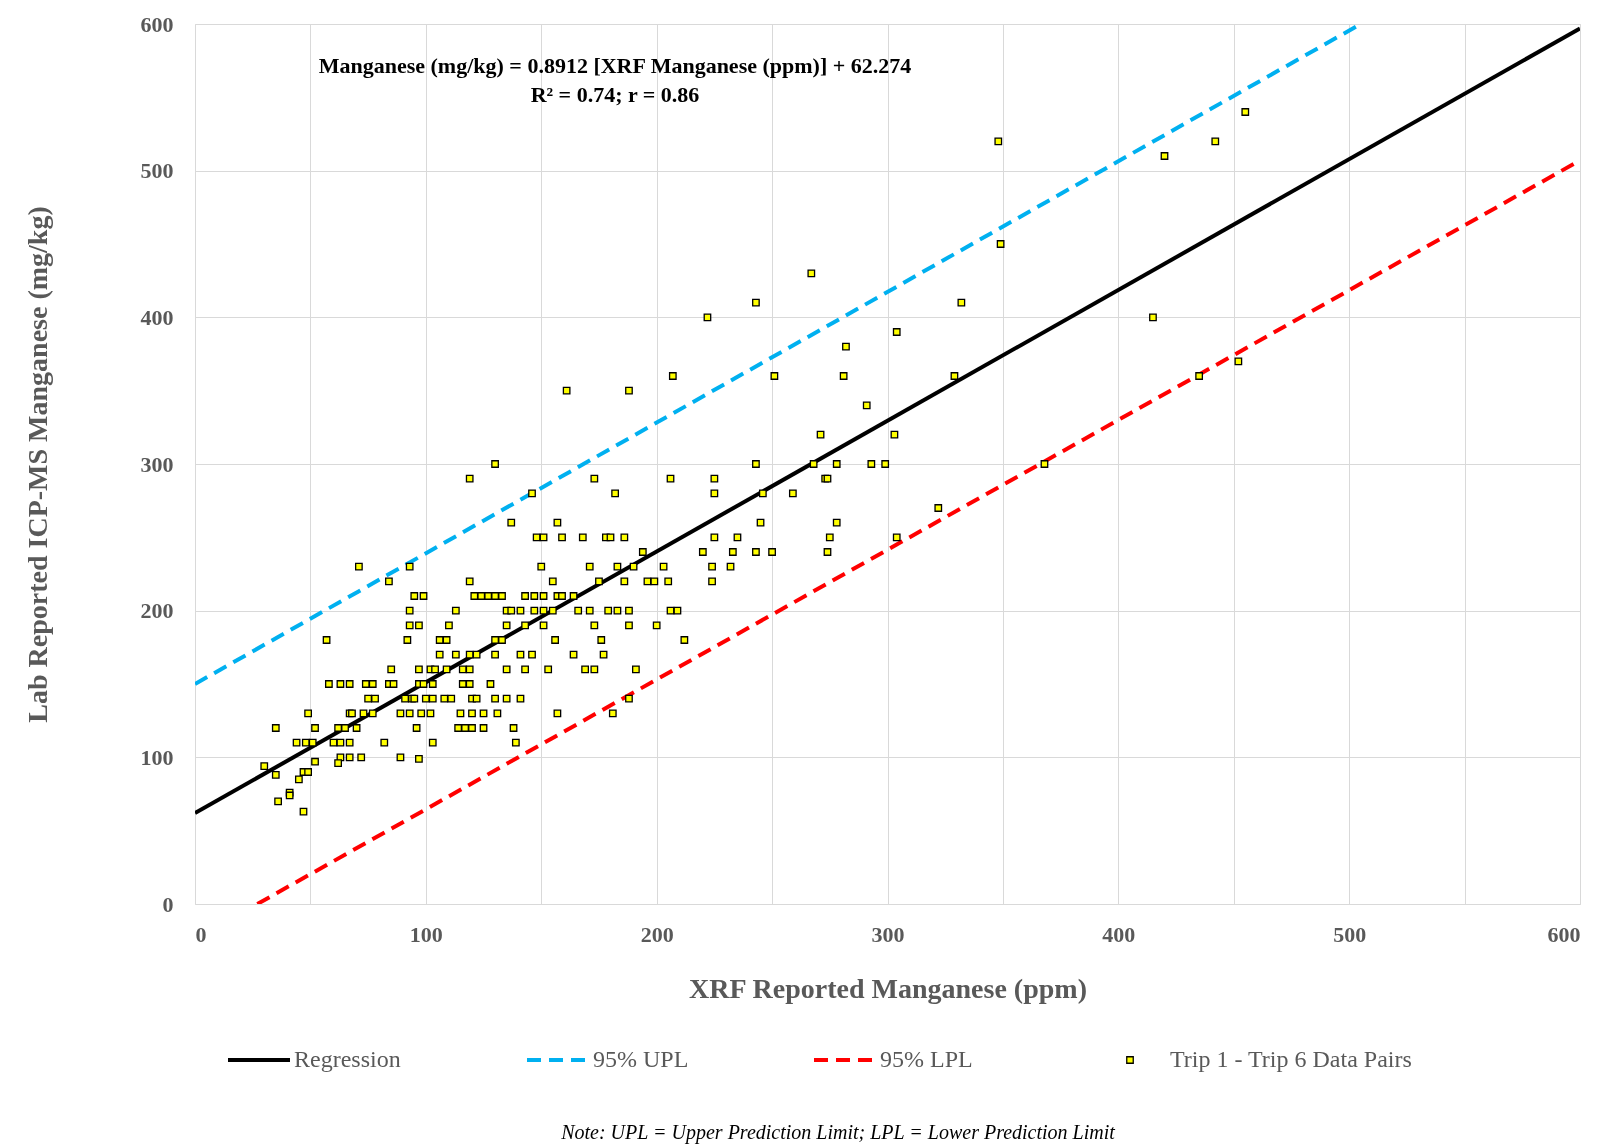  I want to click on text: Note: UPL = Upper Prediction Limit; LPL = Lower Prediction Limit, so click(838, 1132).